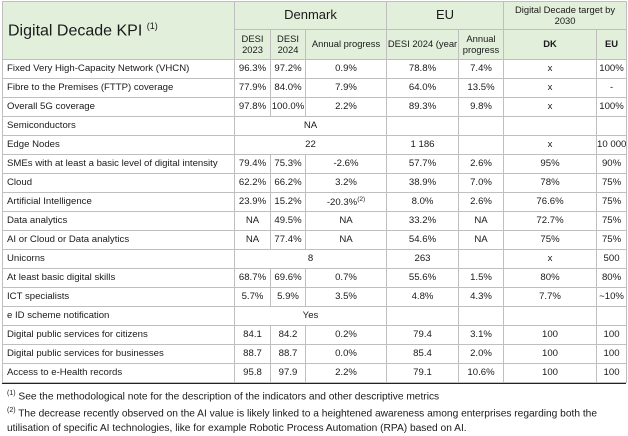 The width and height of the screenshot is (628, 436). Describe the element at coordinates (422, 44) in the screenshot. I see `subheader-eu-desi-2024: DESI 2024 (year` at that location.